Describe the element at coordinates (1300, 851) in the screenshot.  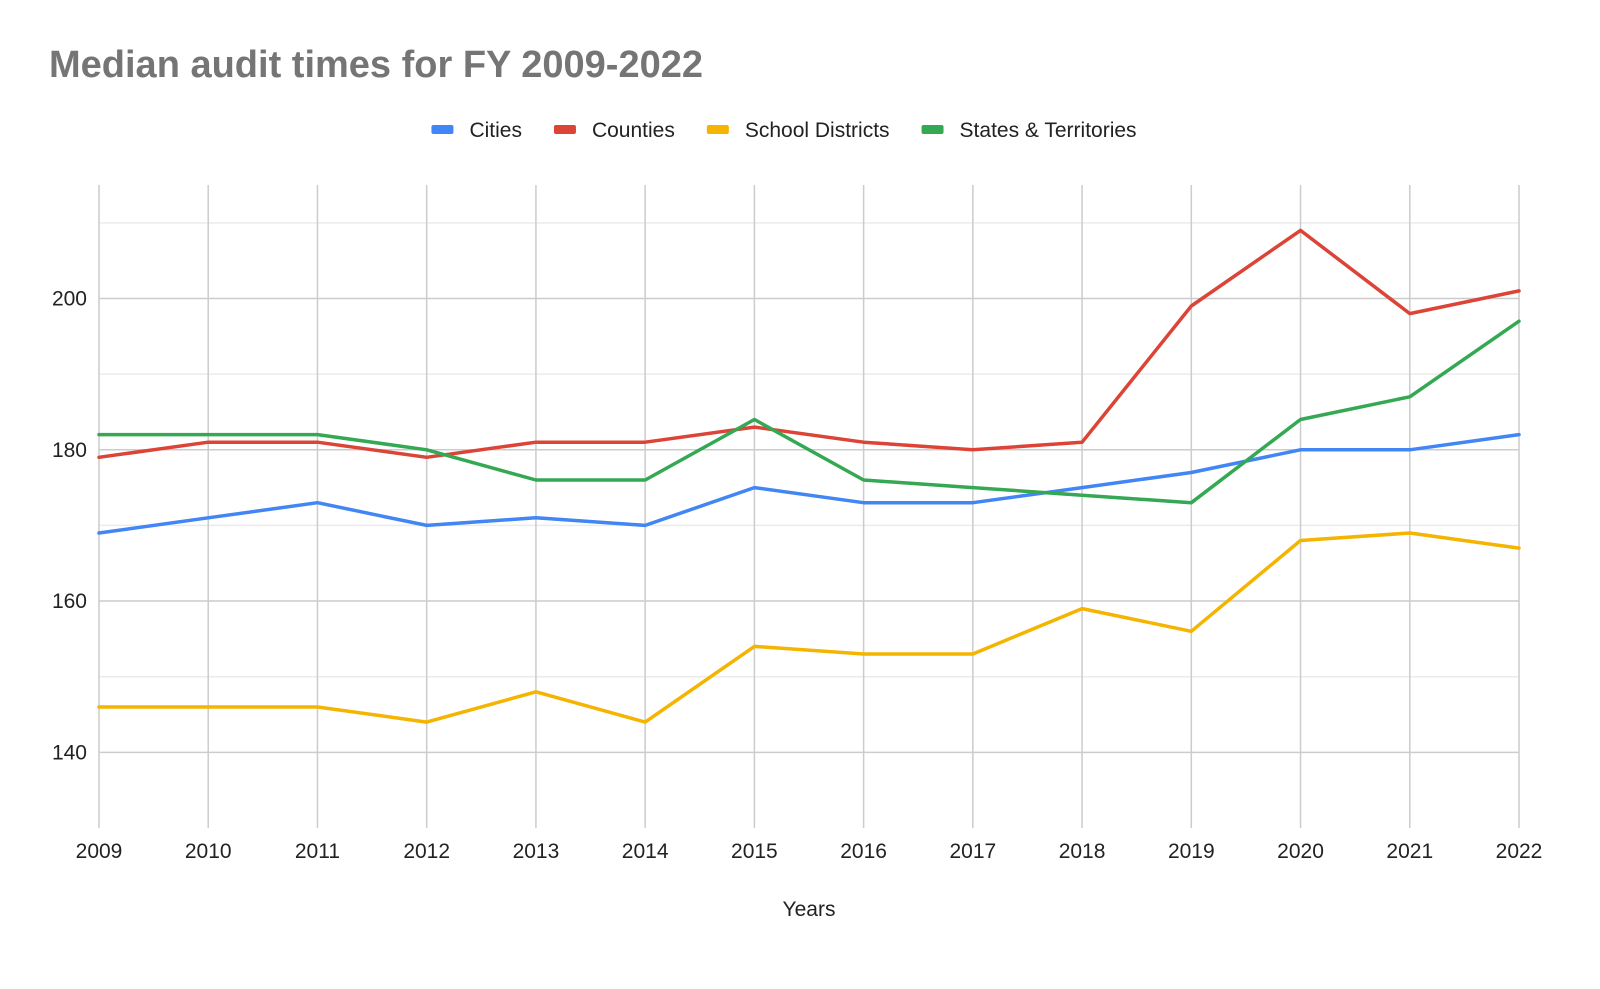
I see `x-tick-label-2020: 2020` at that location.